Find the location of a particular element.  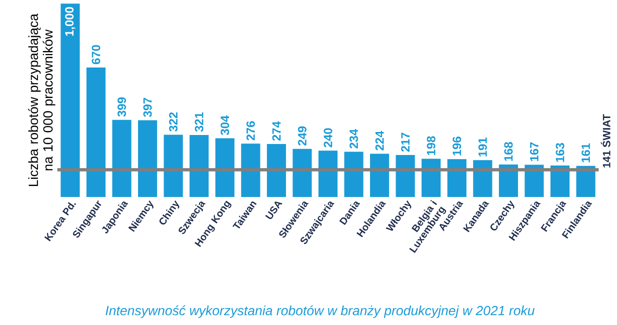

data-label: 240 is located at coordinates (328, 138).